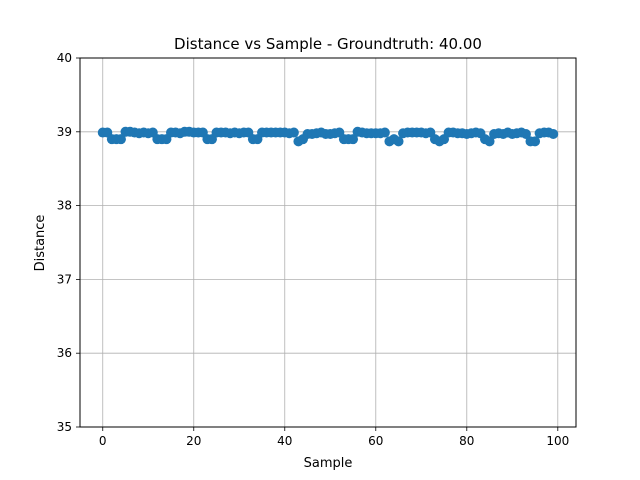 Image resolution: width=640 pixels, height=480 pixels. I want to click on y-tick-label: 37, so click(64, 279).